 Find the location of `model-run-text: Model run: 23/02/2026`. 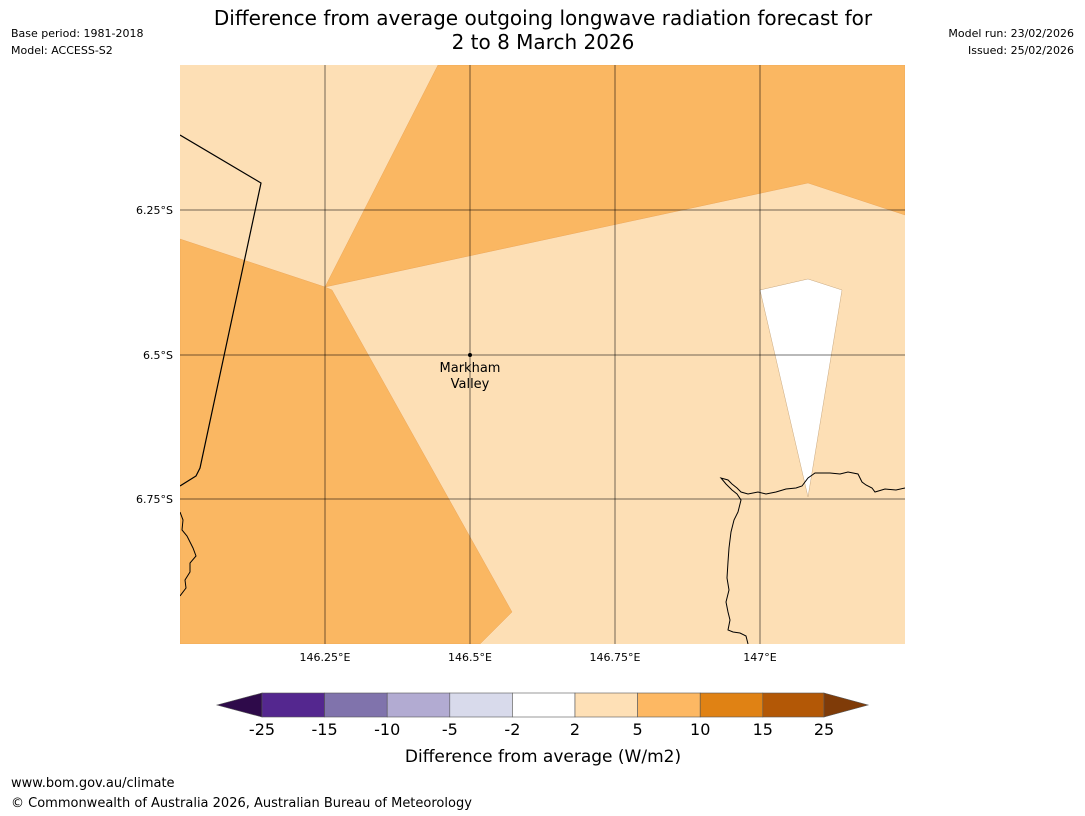

model-run-text: Model run: 23/02/2026 is located at coordinates (1011, 33).